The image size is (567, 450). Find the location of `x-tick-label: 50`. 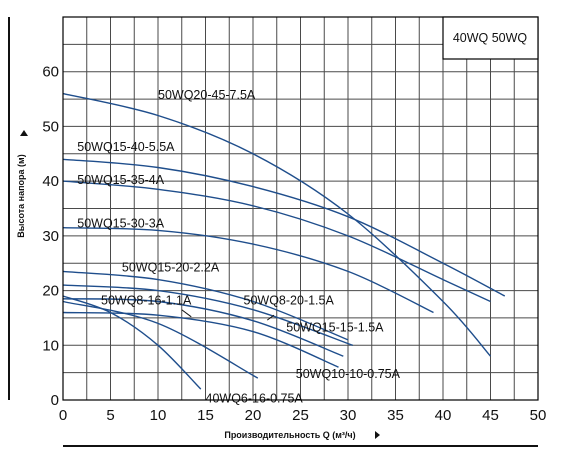

x-tick-label: 50 is located at coordinates (538, 415).